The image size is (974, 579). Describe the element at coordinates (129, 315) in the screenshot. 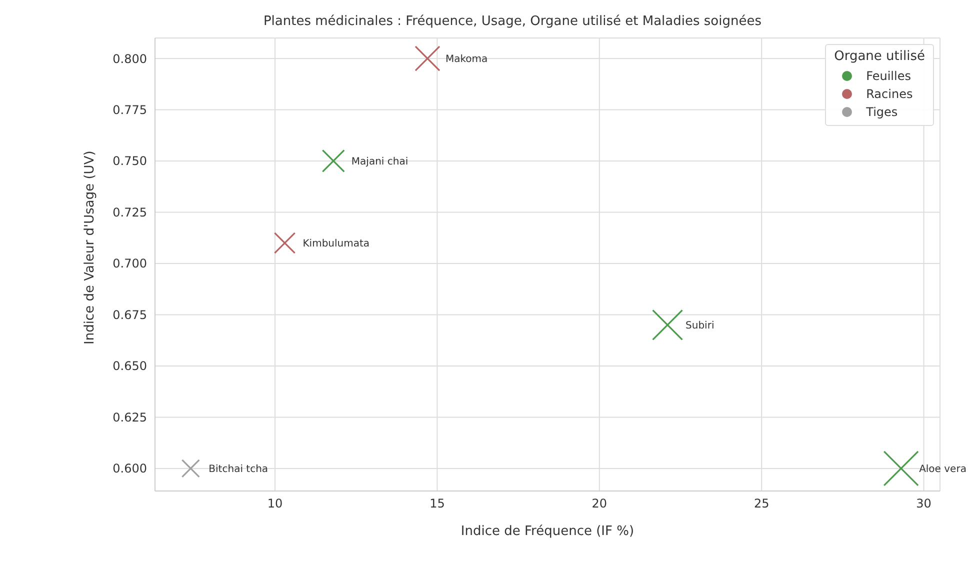

I see `y-tick-label: 0.675` at that location.